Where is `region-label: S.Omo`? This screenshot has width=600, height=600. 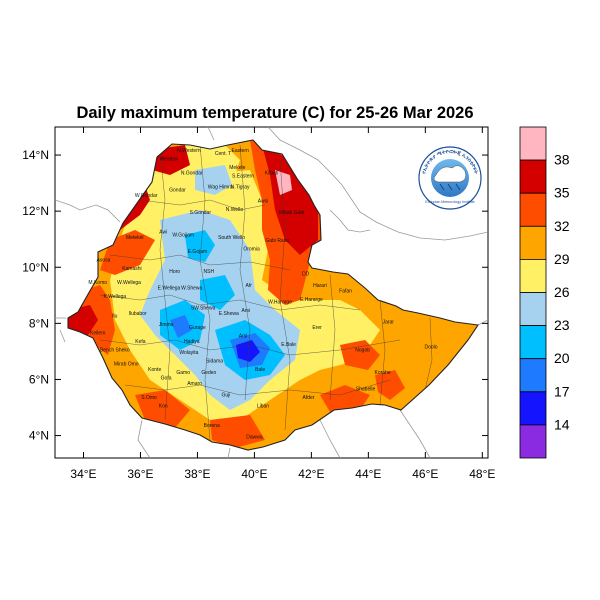
region-label: S.Omo is located at coordinates (149, 398).